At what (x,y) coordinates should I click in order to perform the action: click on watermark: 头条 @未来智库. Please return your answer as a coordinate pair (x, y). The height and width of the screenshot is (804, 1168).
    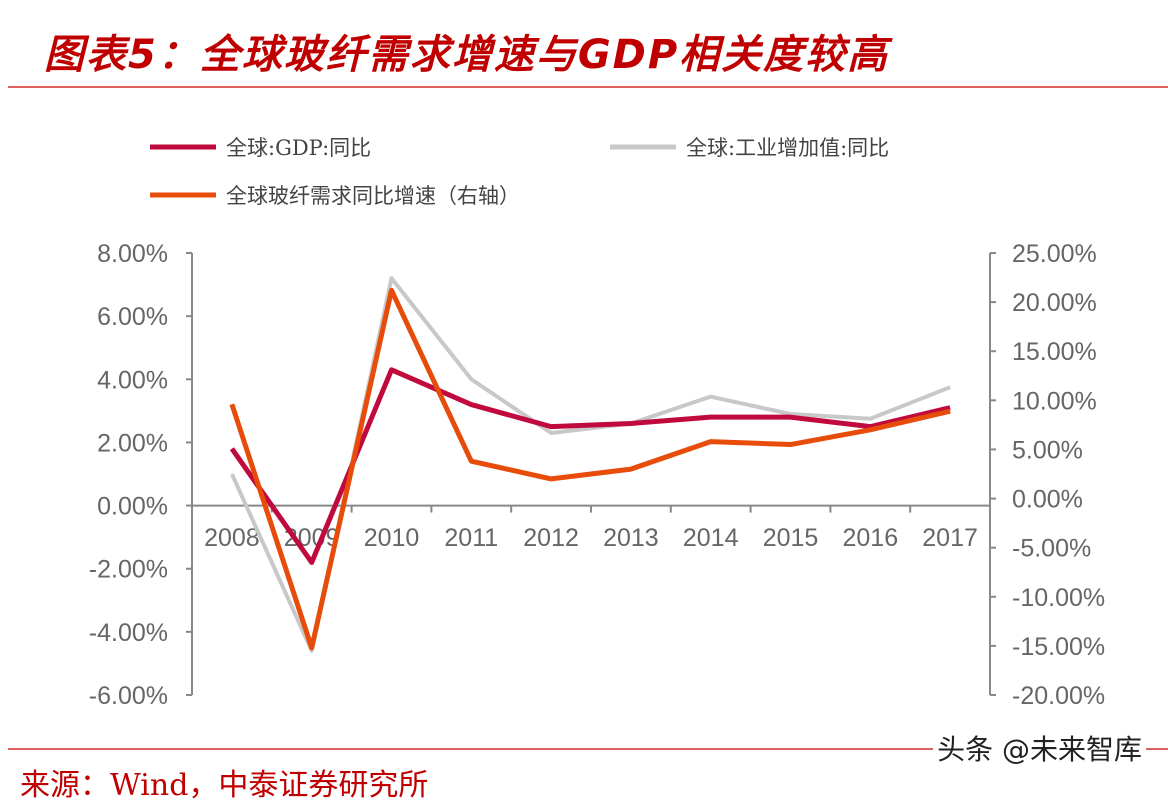
    Looking at the image, I should click on (1039, 748).